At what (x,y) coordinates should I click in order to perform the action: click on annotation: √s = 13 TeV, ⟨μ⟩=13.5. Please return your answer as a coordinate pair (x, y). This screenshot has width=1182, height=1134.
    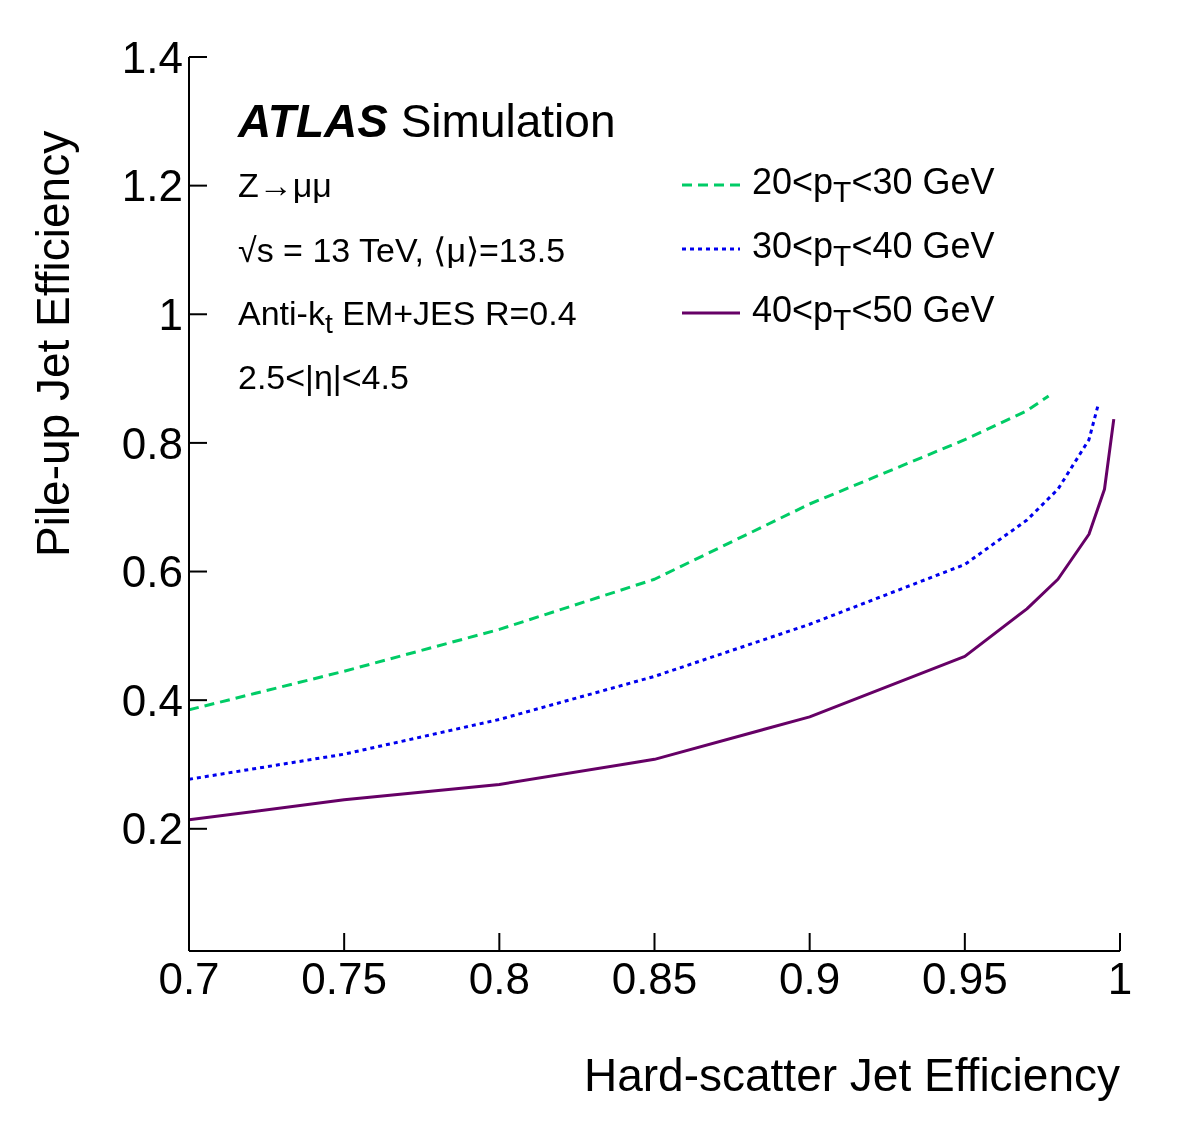
    Looking at the image, I should click on (402, 250).